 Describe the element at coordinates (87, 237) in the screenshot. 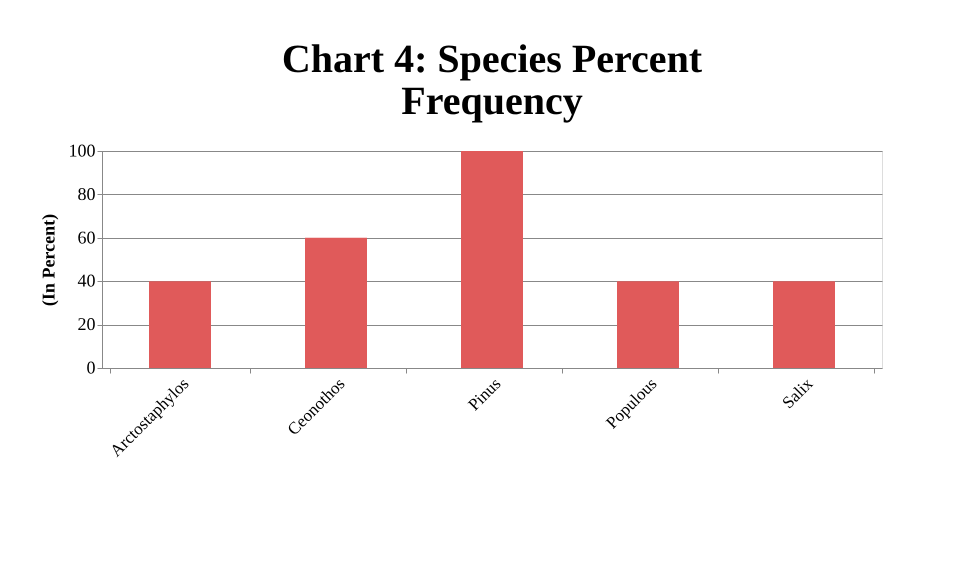

I see `y-tick-label: 60` at that location.